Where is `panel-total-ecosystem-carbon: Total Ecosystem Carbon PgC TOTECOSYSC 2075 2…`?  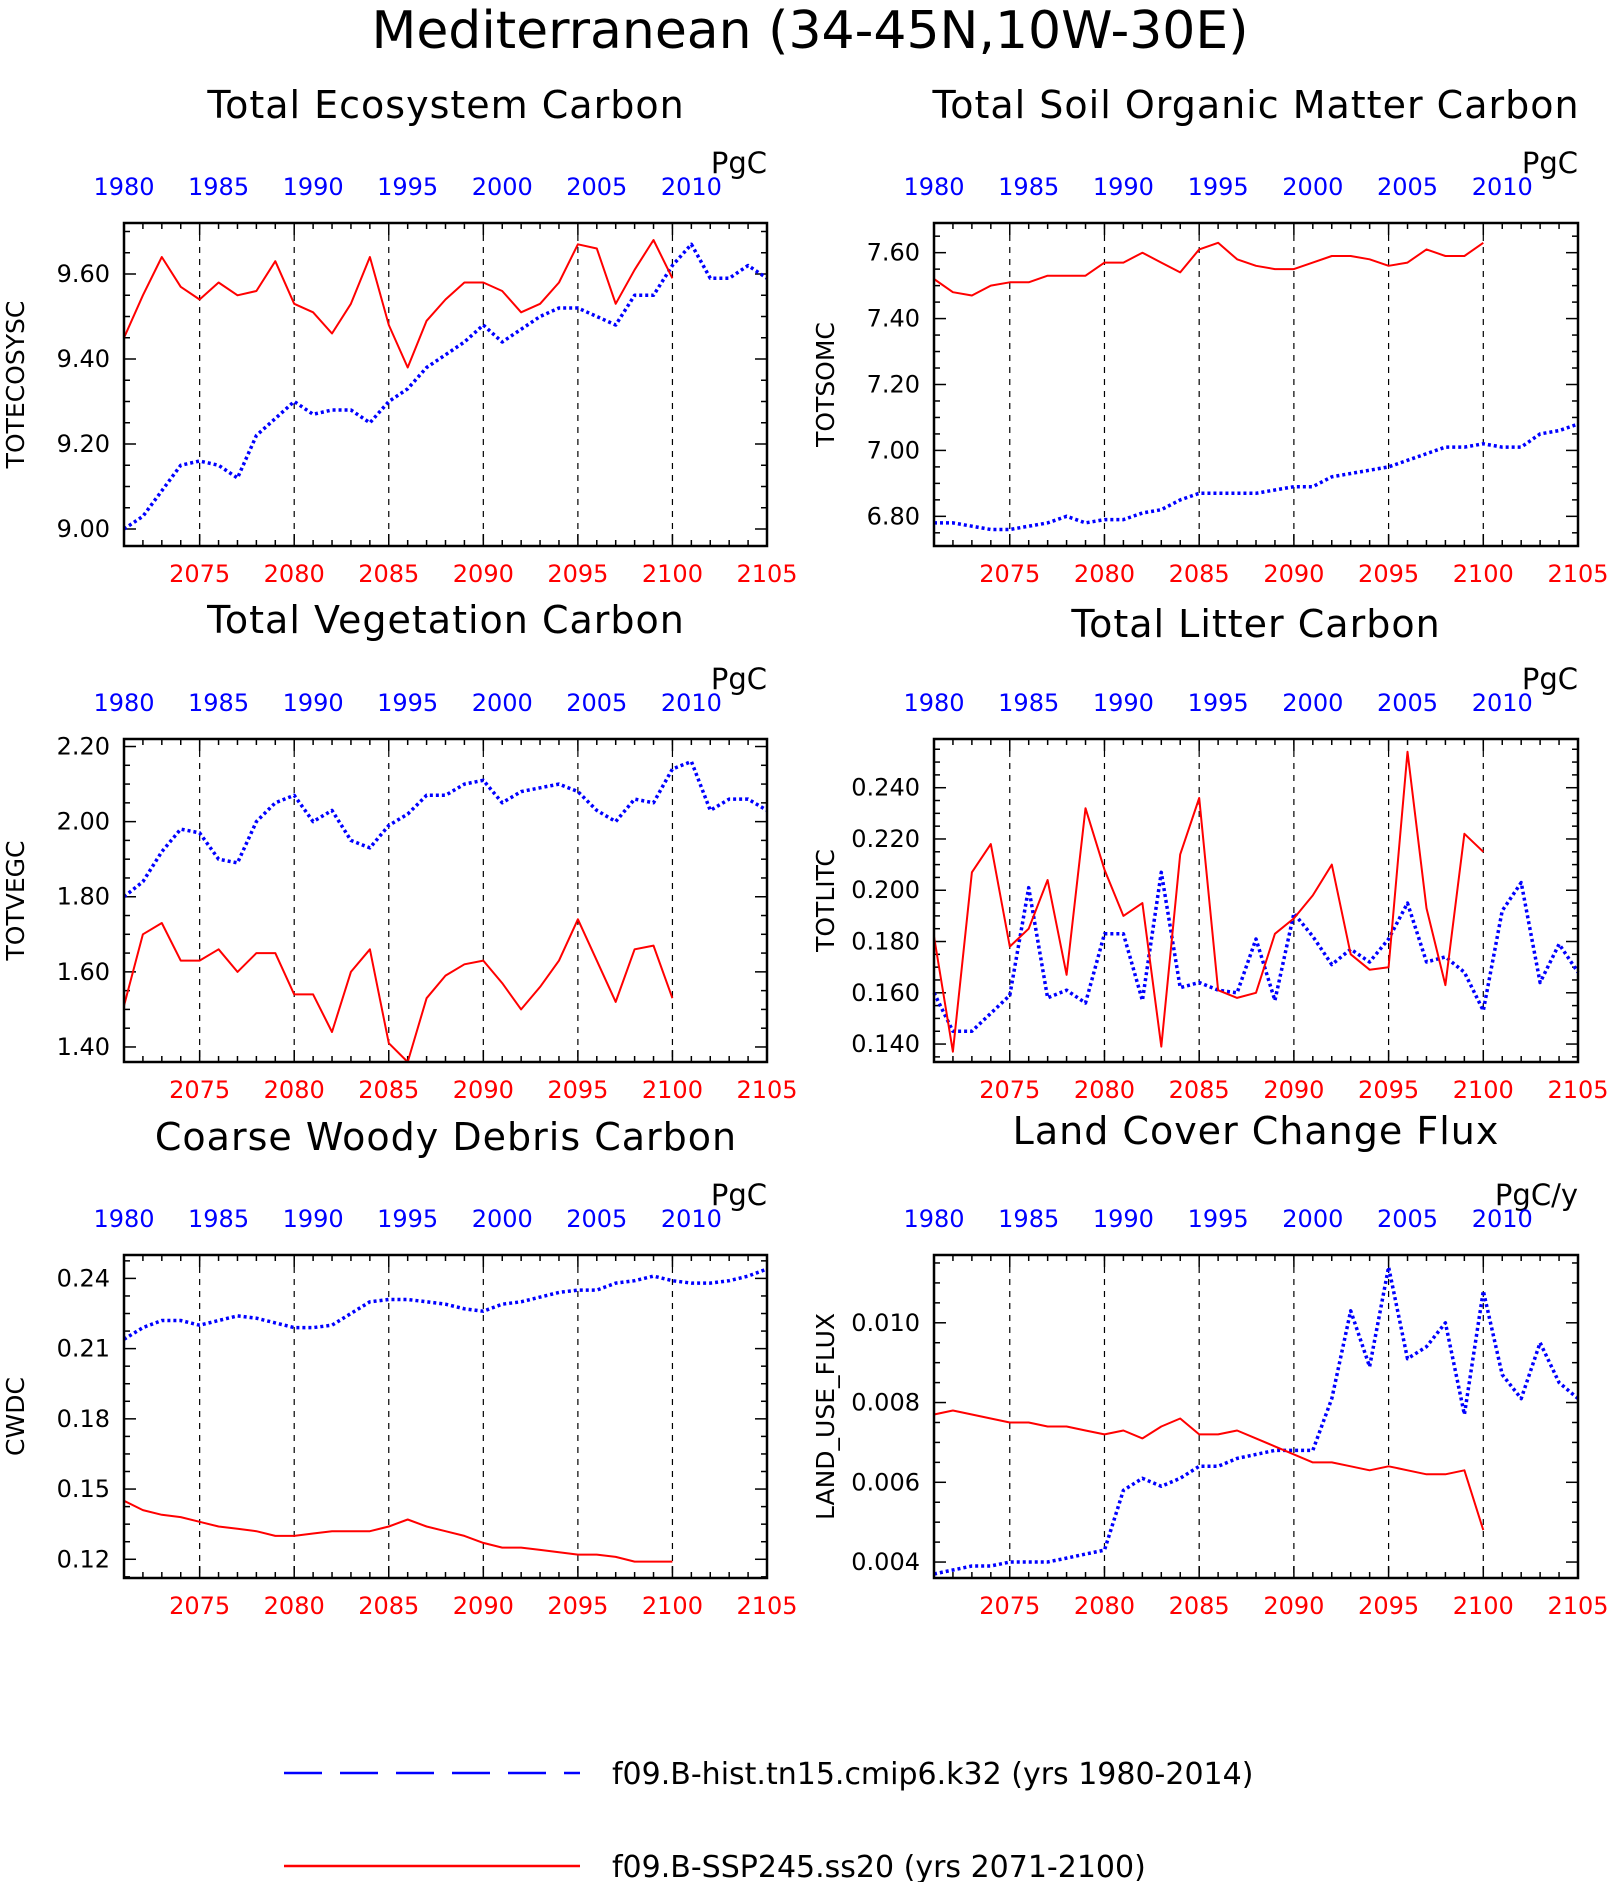 panel-total-ecosystem-carbon: Total Ecosystem Carbon PgC TOTECOSYSC 2075 2… is located at coordinates (399, 335).